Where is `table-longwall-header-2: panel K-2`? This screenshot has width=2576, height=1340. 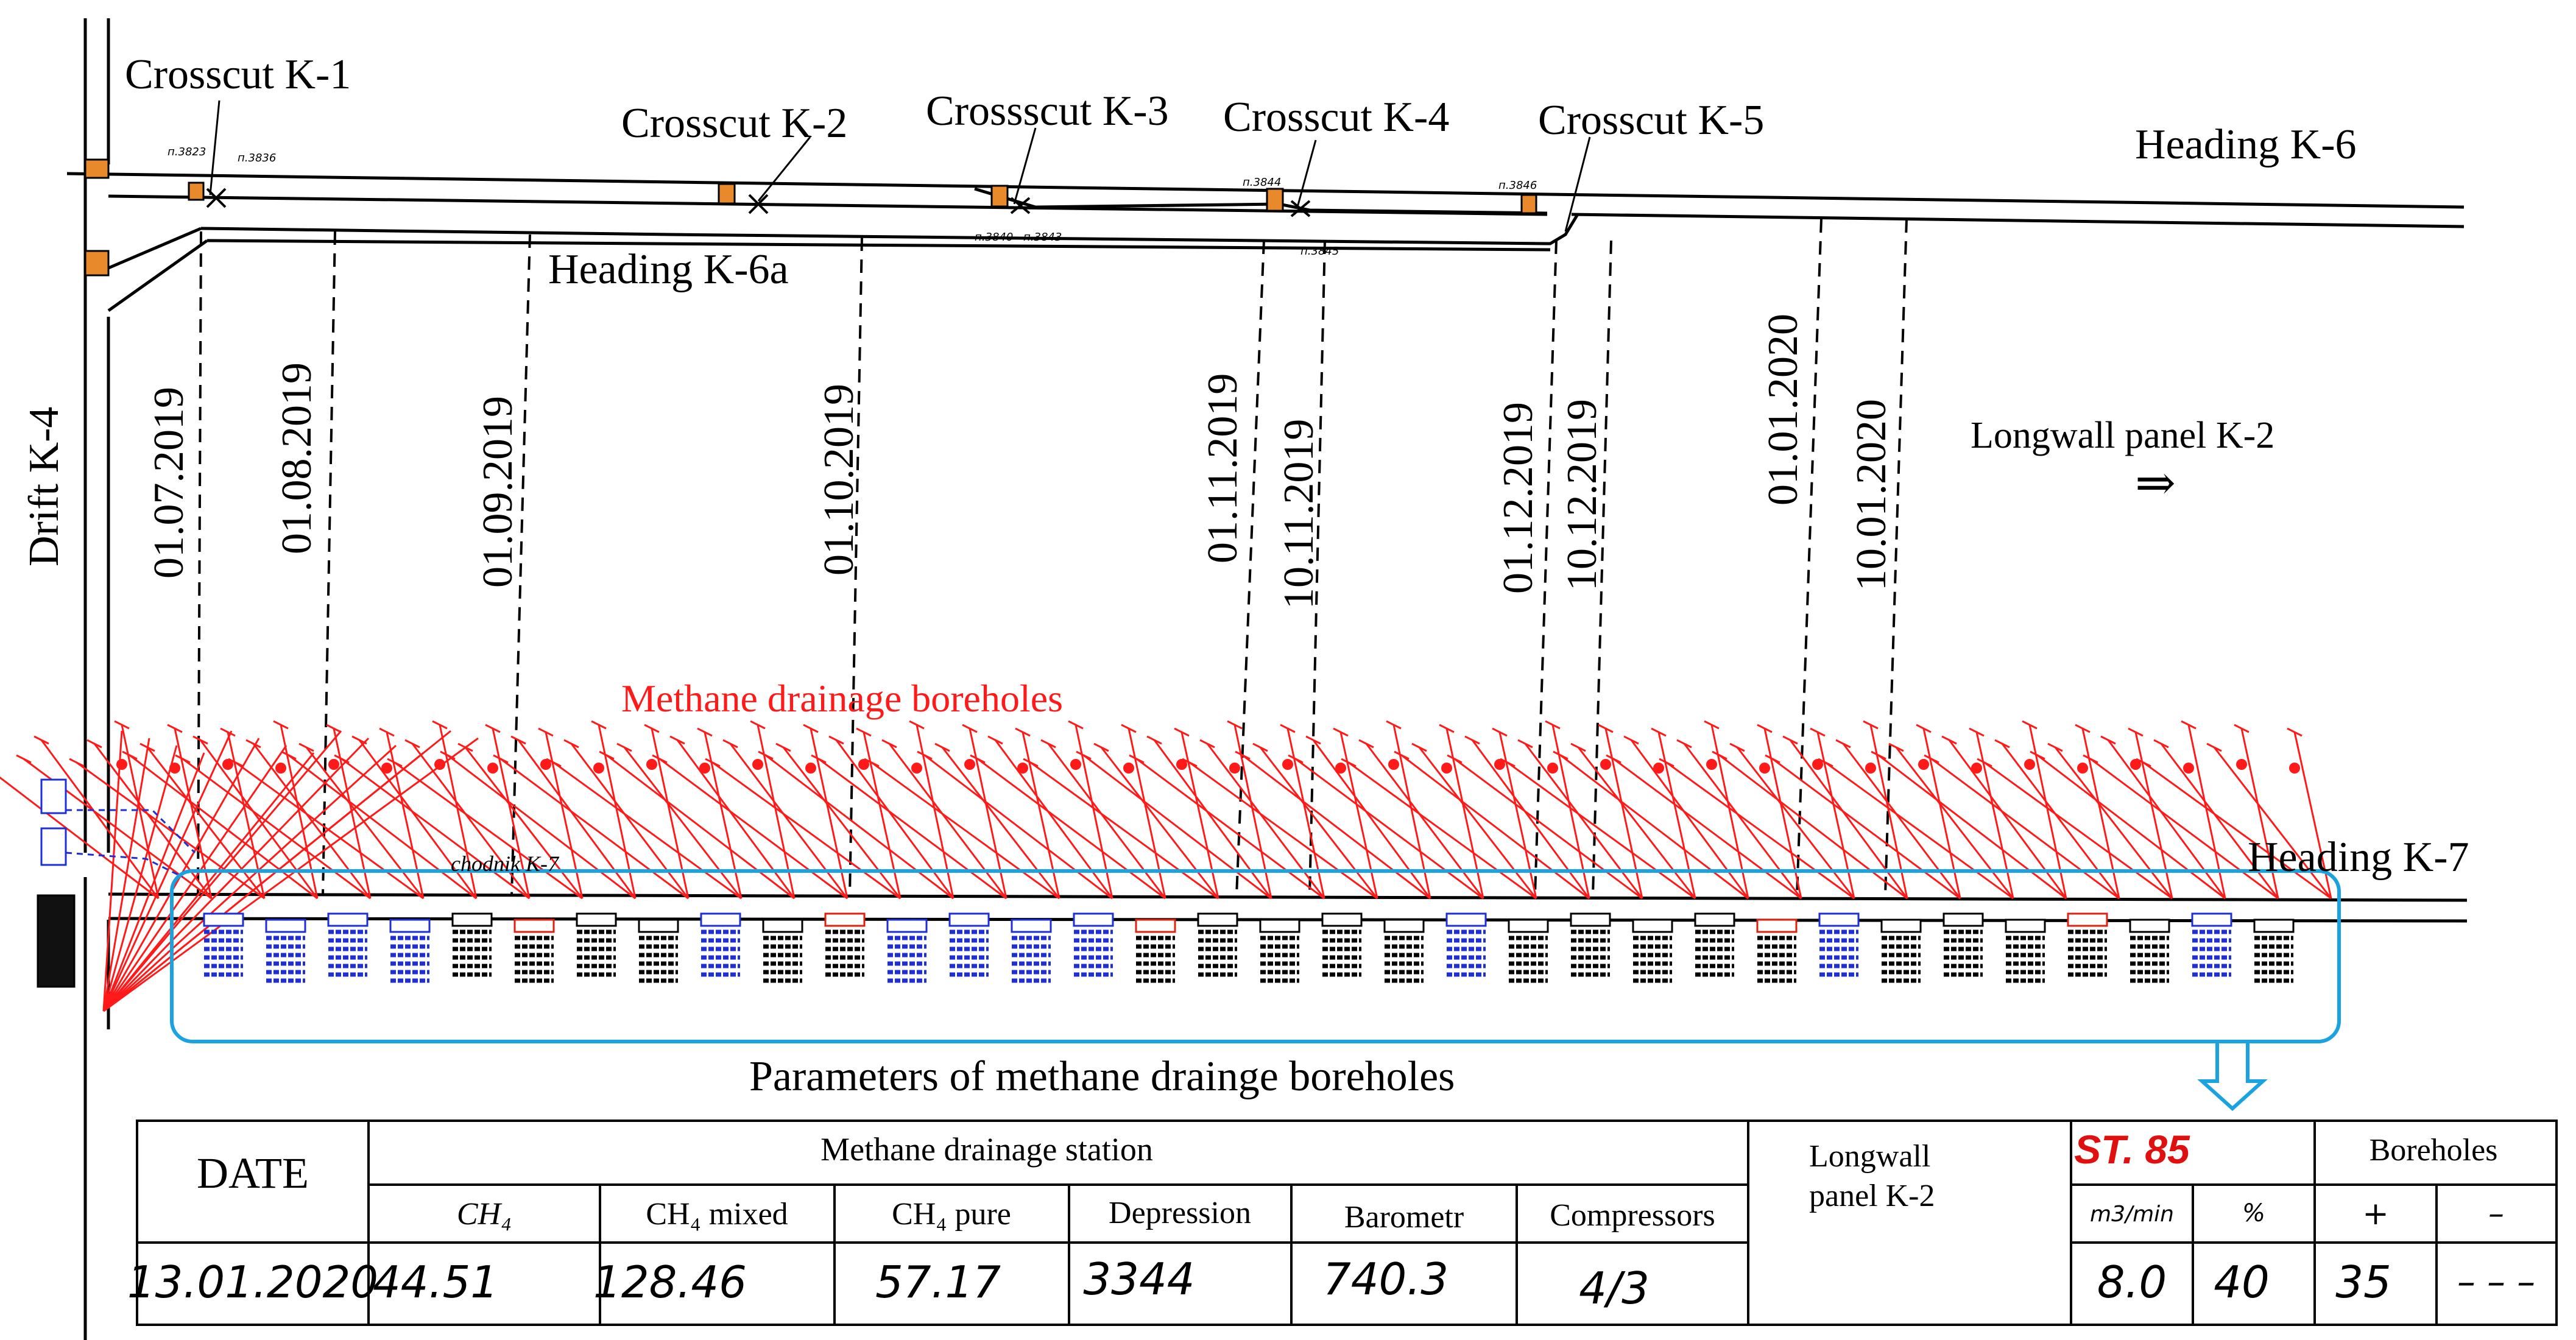 table-longwall-header-2: panel K-2 is located at coordinates (1872, 1196).